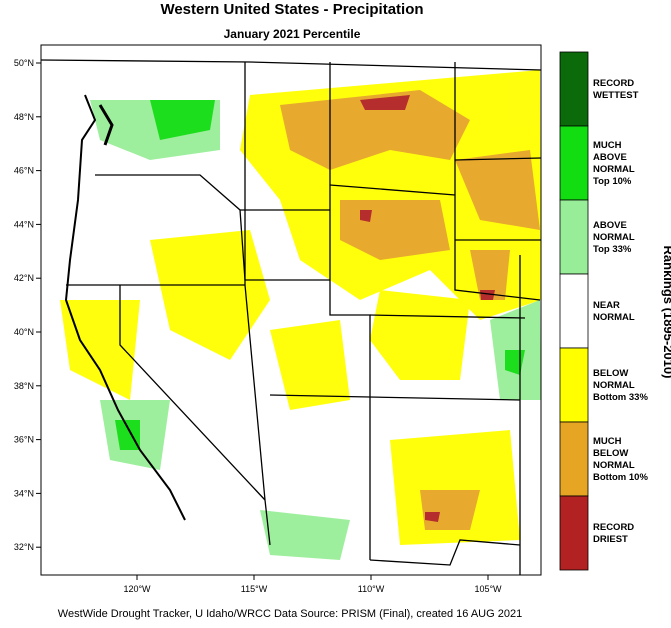  Describe the element at coordinates (488, 589) in the screenshot. I see `lon-label: 105°W` at that location.